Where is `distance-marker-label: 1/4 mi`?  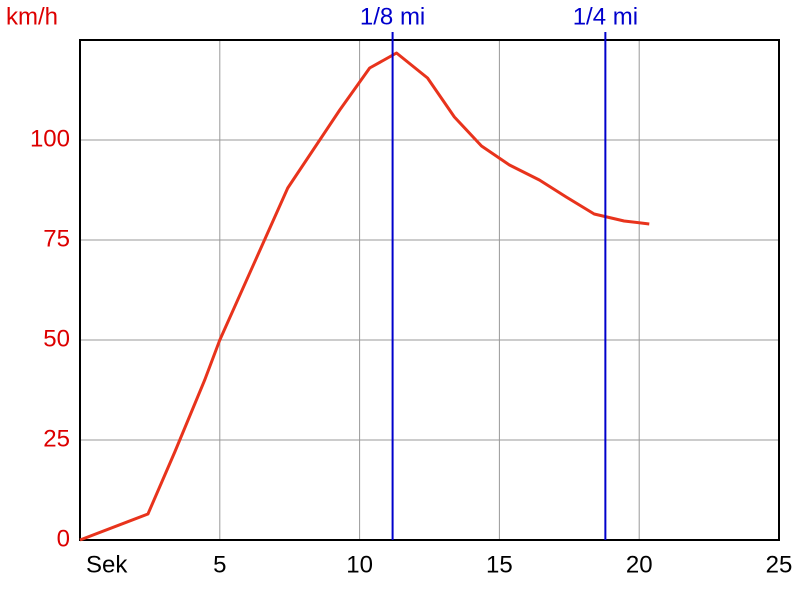 distance-marker-label: 1/4 mi is located at coordinates (605, 16).